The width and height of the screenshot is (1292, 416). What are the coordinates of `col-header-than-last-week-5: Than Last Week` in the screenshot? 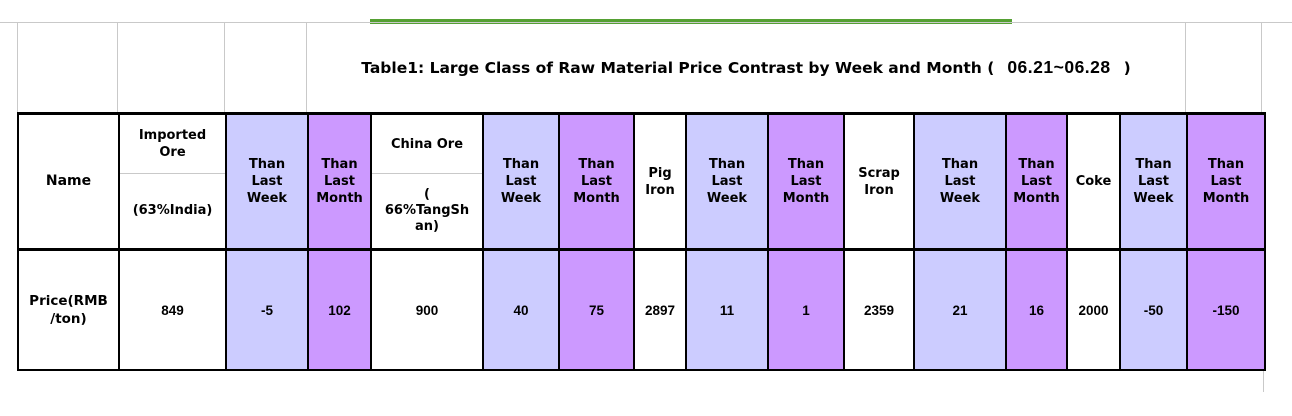 It's located at (1154, 181).